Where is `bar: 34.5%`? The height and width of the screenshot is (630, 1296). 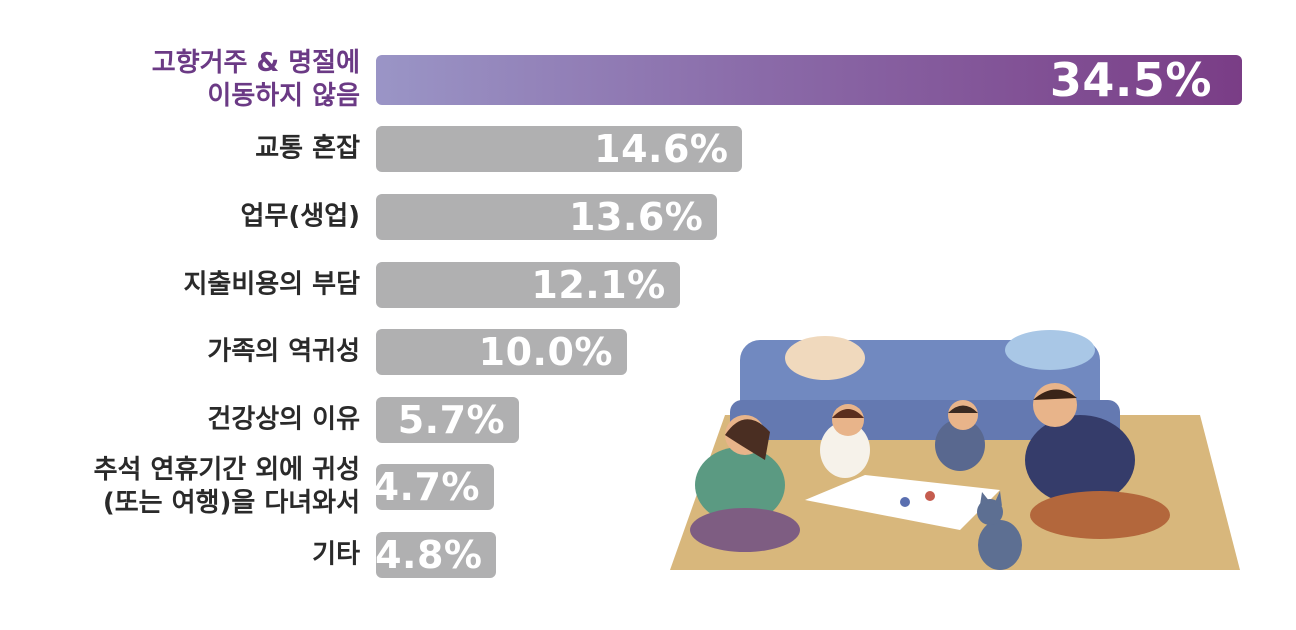 bar: 34.5% is located at coordinates (809, 80).